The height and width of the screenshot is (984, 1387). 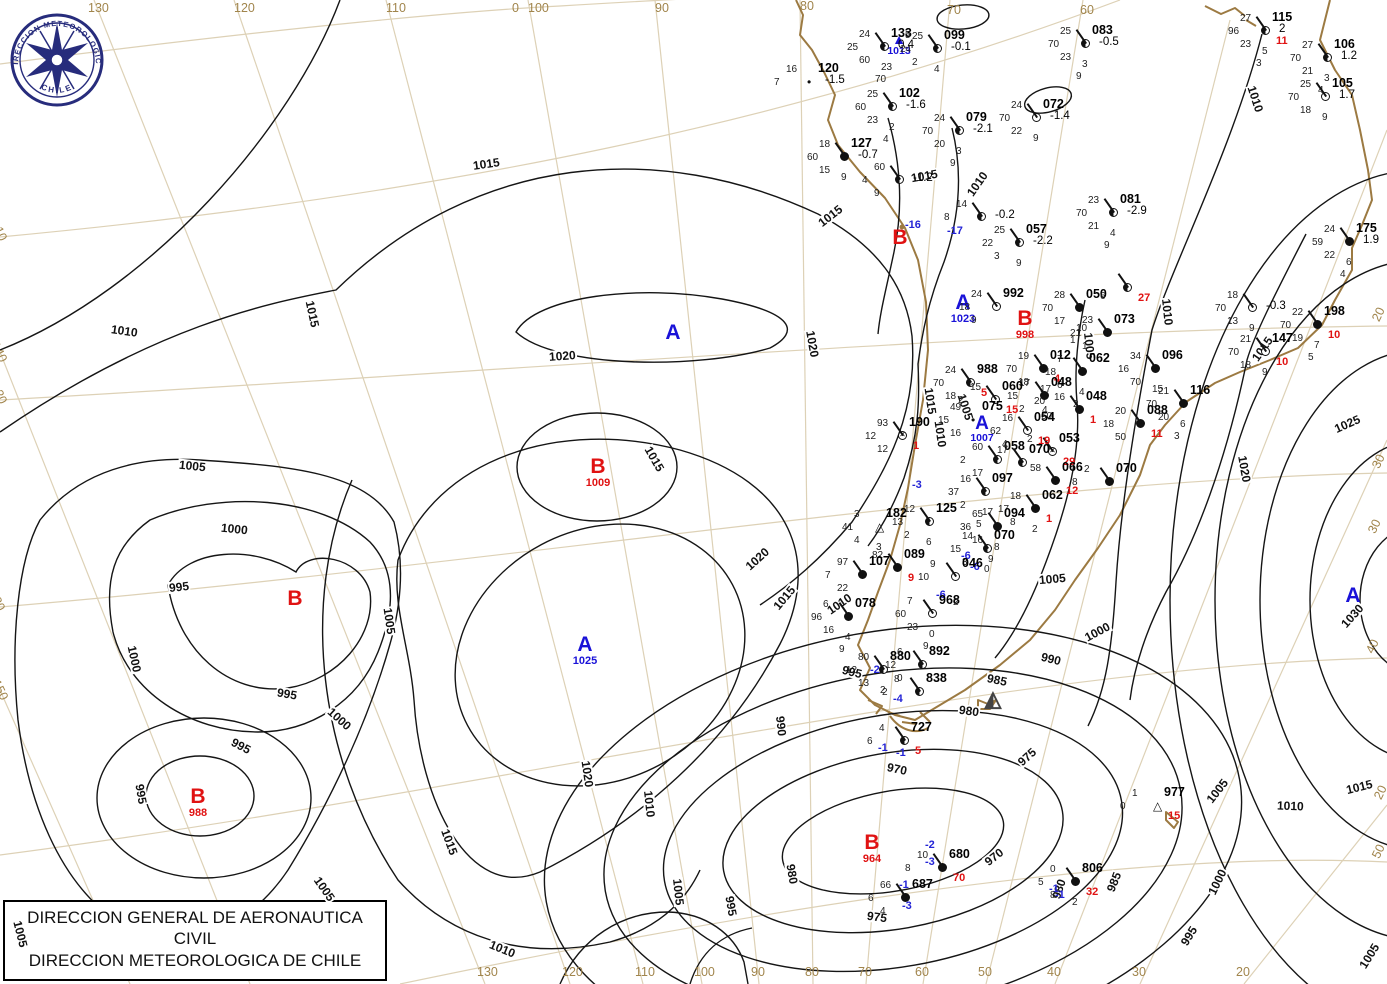 What do you see at coordinates (645, 972) in the screenshot?
I see `grid-label: 110` at bounding box center [645, 972].